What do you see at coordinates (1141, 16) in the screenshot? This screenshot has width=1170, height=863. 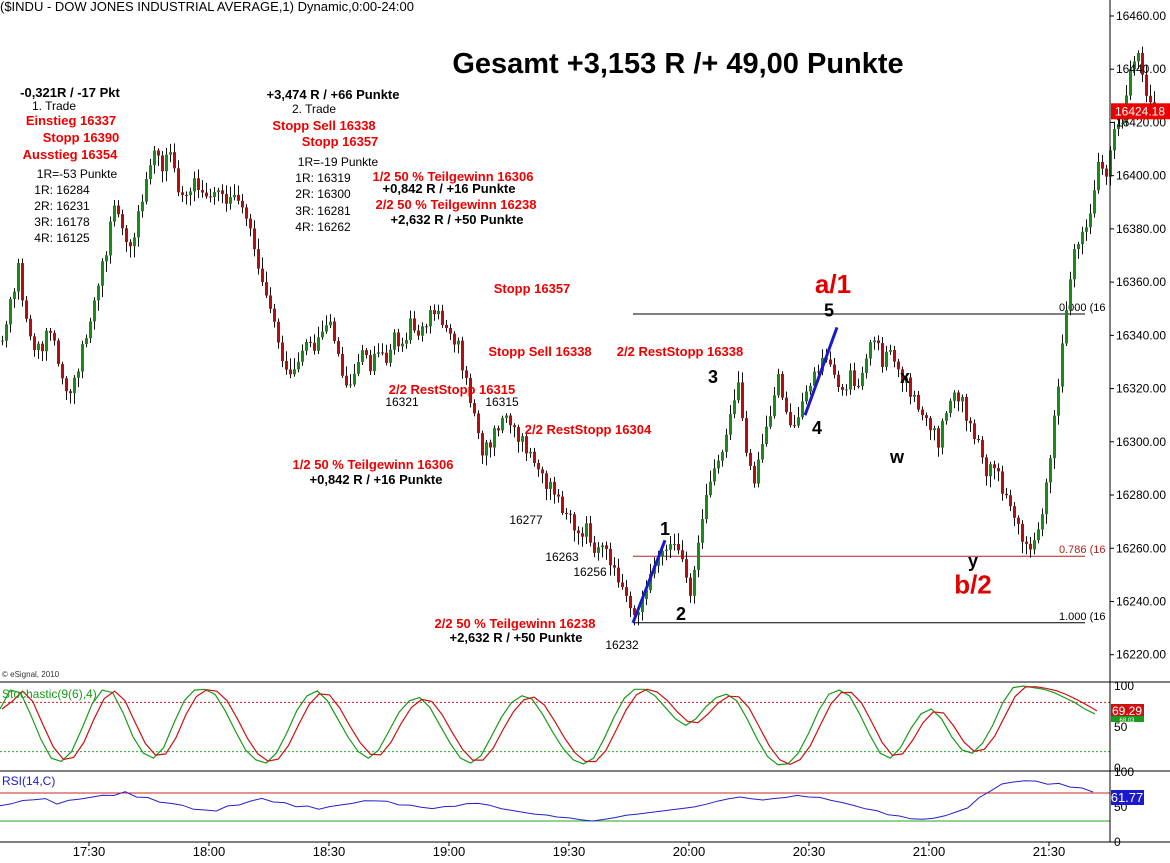 I see `y-tick-label: 16460.00` at bounding box center [1141, 16].